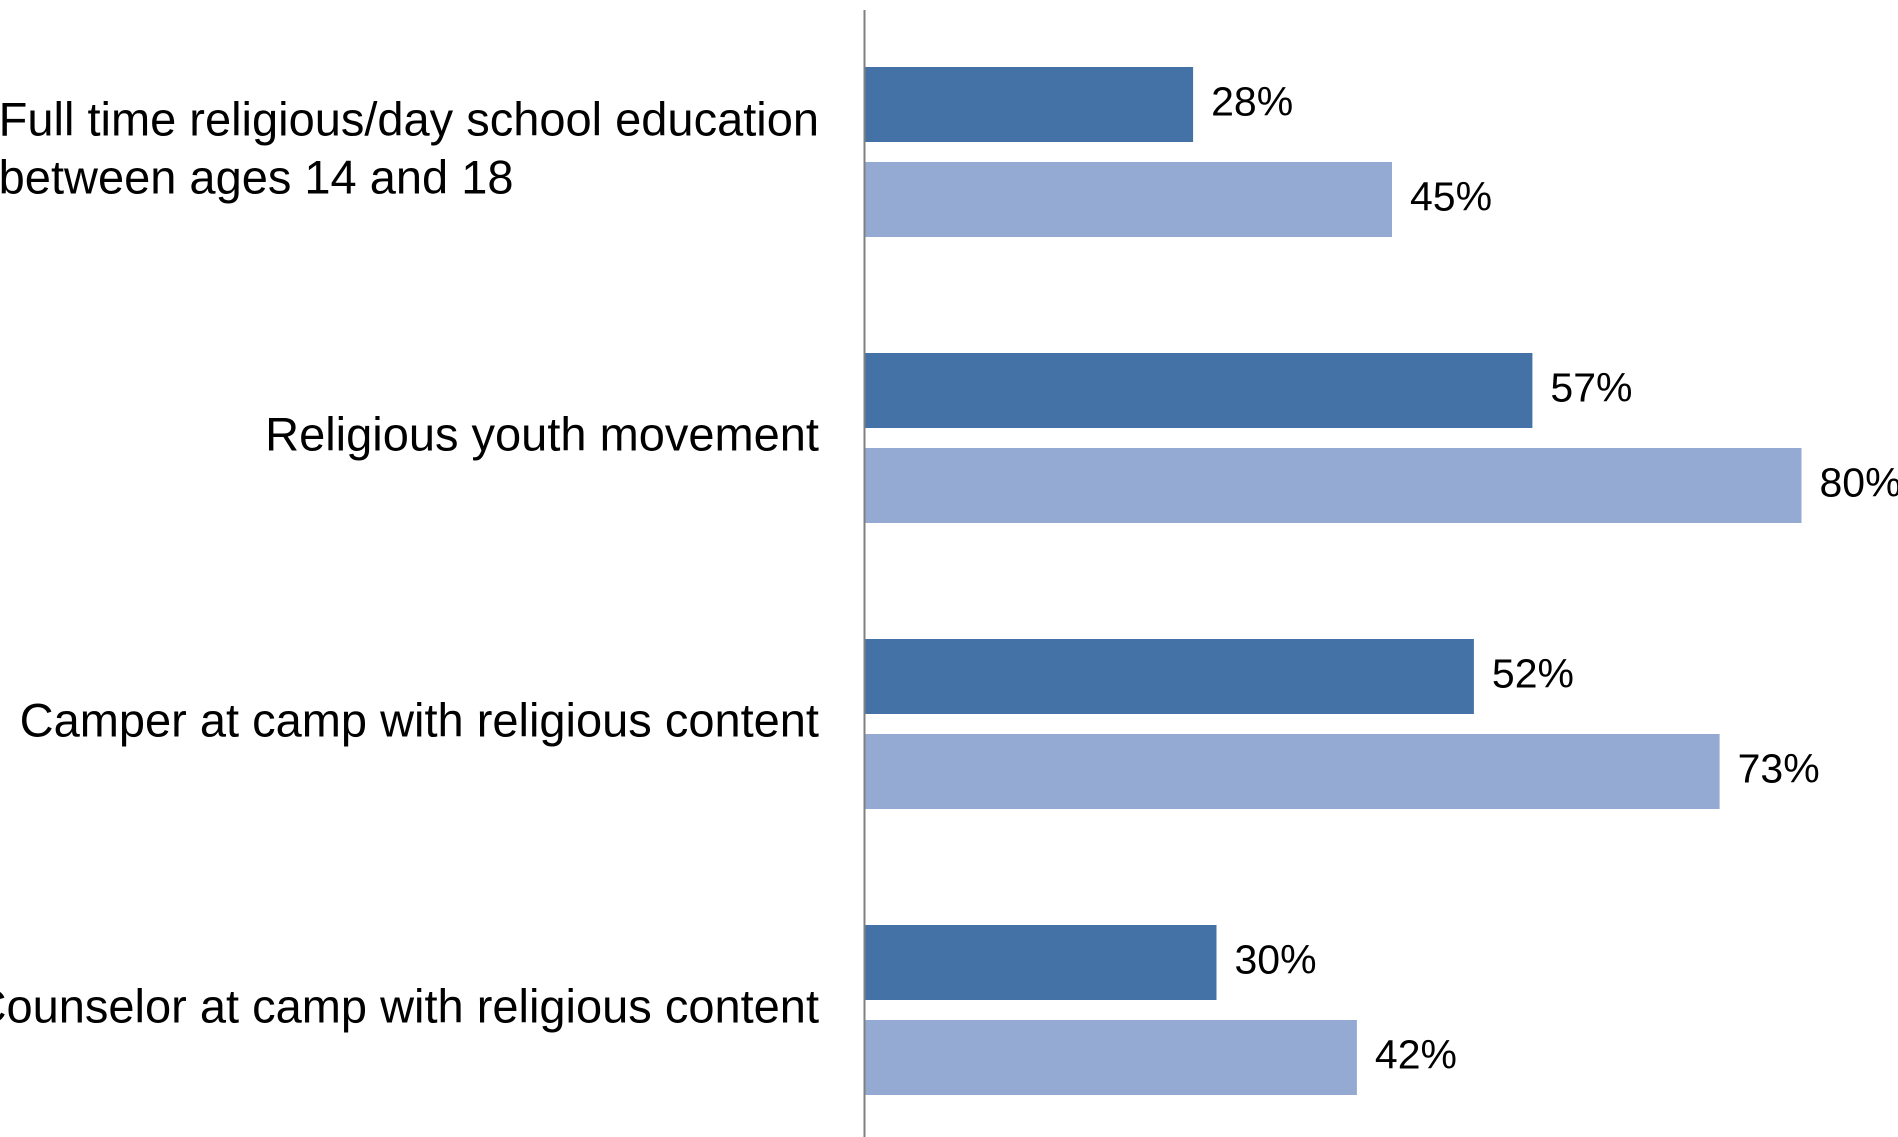 Image resolution: width=1898 pixels, height=1137 pixels. I want to click on data-label: 57%, so click(1591, 387).